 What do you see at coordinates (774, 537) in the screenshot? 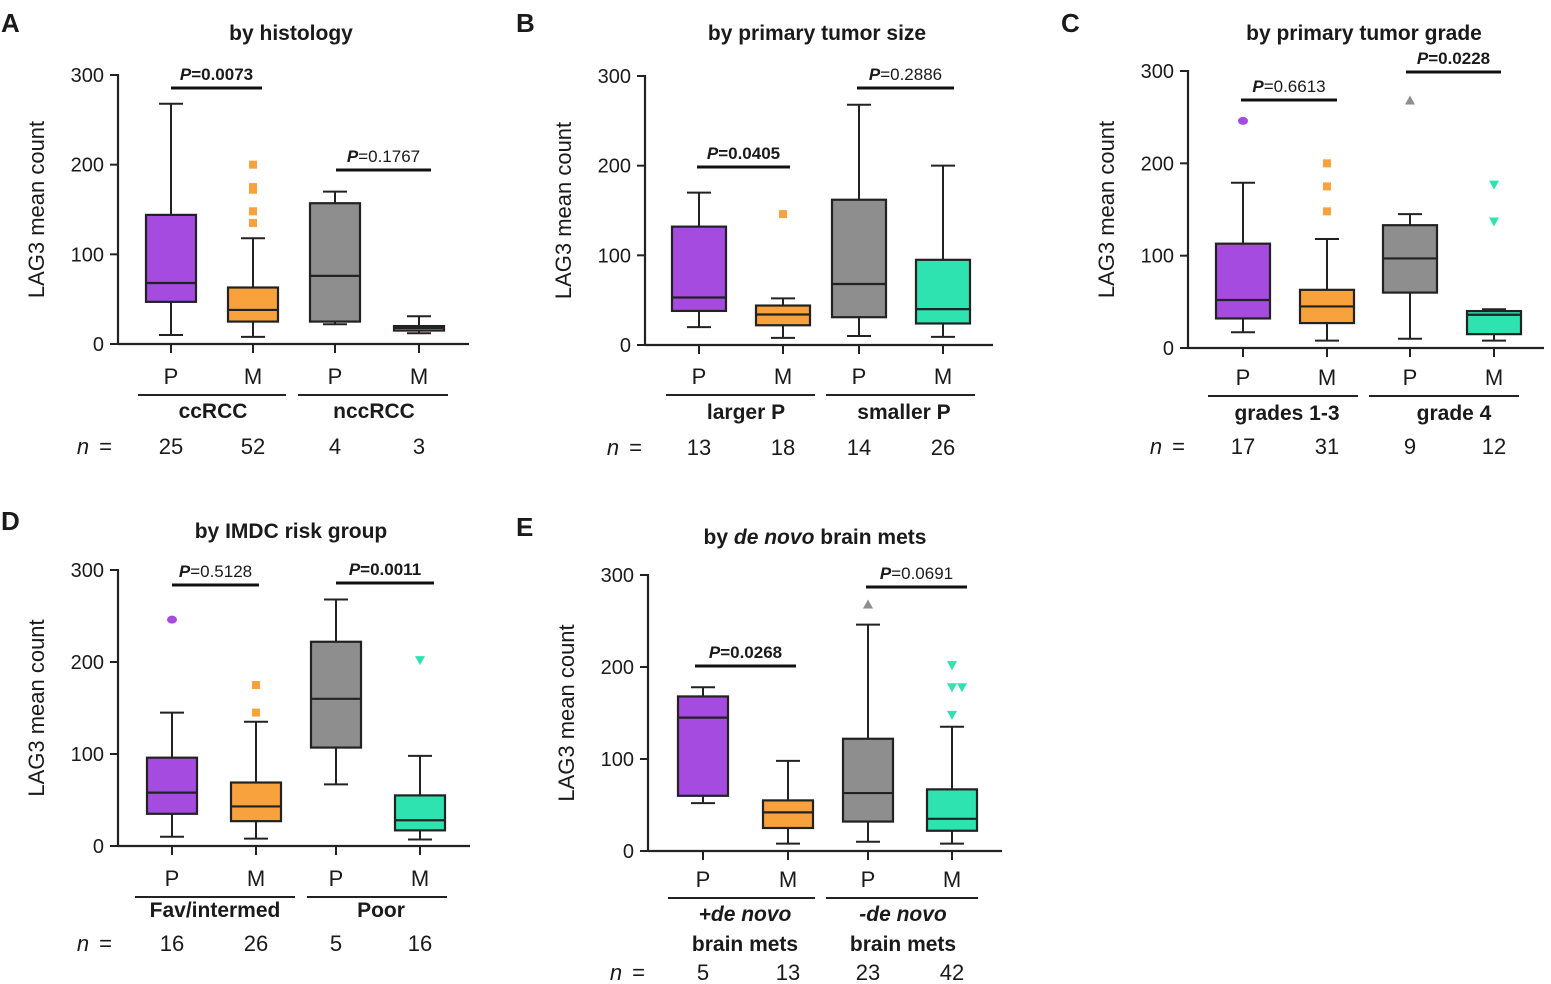
I see `chart-title-italic: de novo` at bounding box center [774, 537].